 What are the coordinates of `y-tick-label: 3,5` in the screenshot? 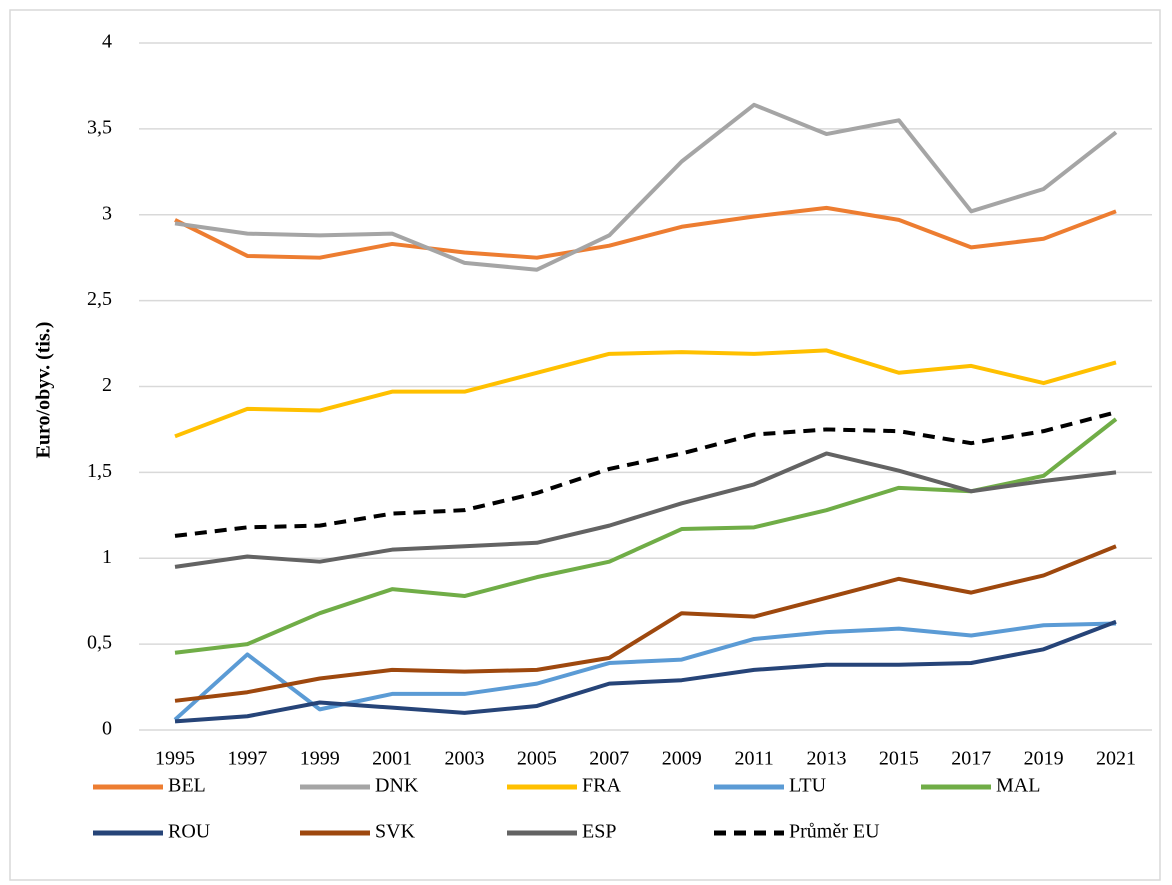 It's located at (99, 127).